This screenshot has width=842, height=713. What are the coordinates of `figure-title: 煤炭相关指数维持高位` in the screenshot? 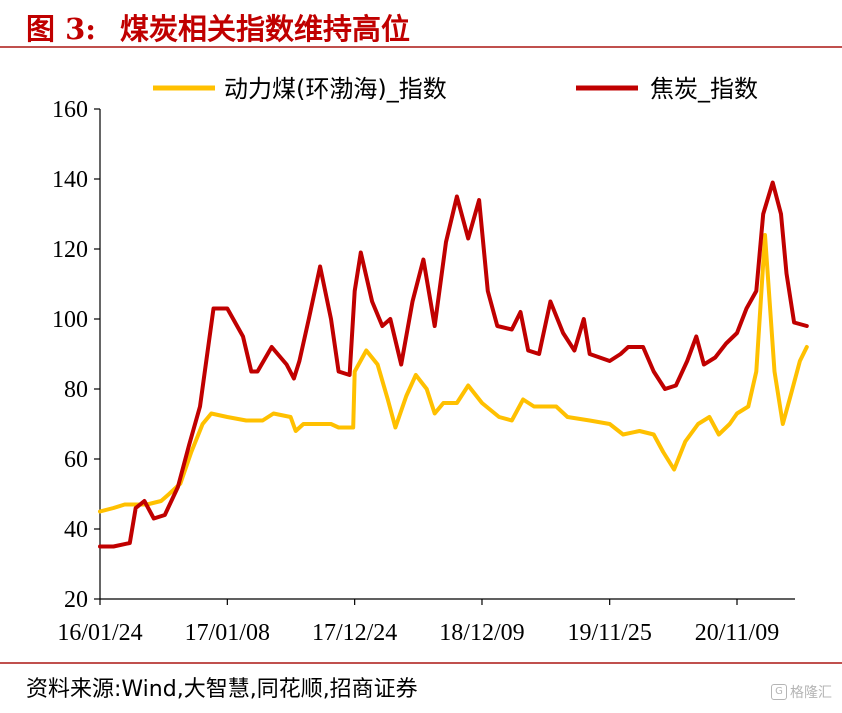 It's located at (265, 29).